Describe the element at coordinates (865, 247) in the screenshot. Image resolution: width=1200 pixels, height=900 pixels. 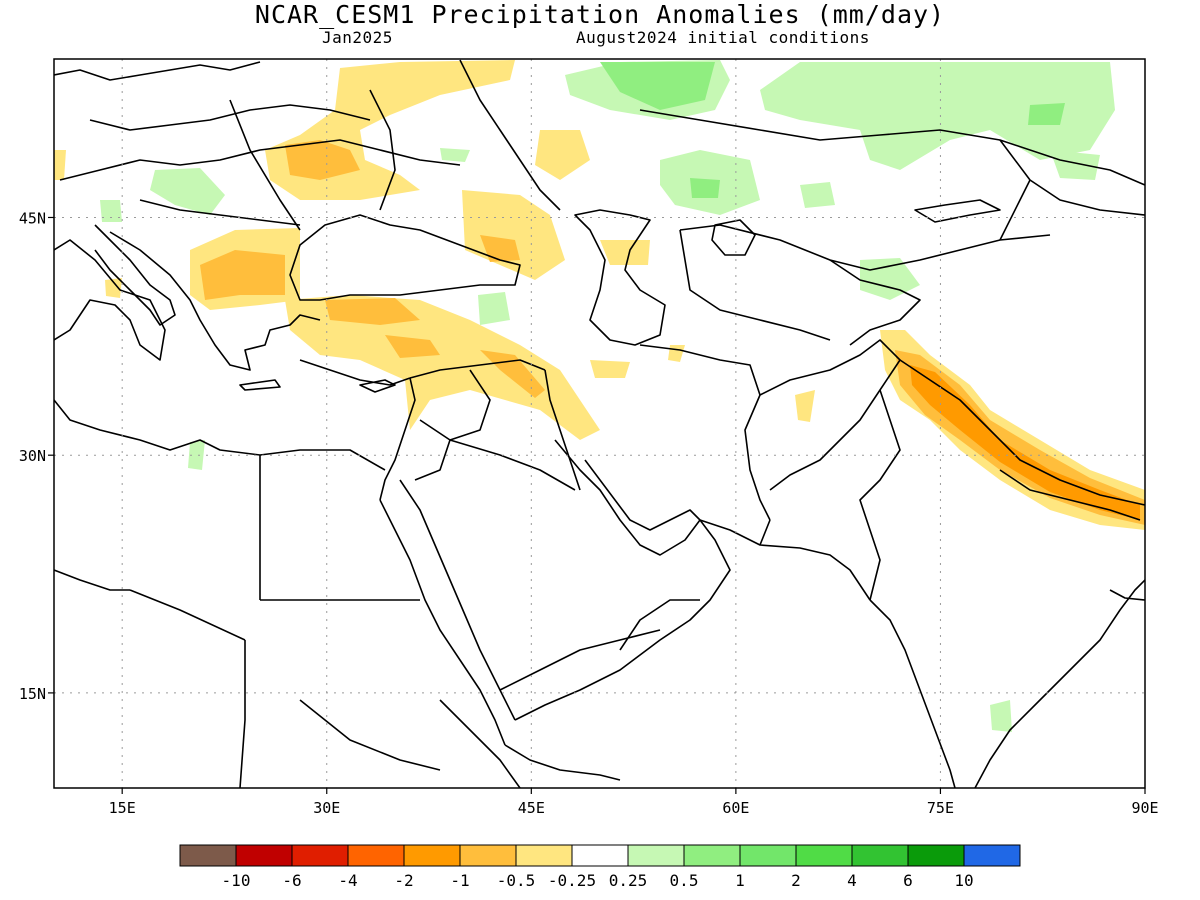
I see `border-kazakh-south` at that location.